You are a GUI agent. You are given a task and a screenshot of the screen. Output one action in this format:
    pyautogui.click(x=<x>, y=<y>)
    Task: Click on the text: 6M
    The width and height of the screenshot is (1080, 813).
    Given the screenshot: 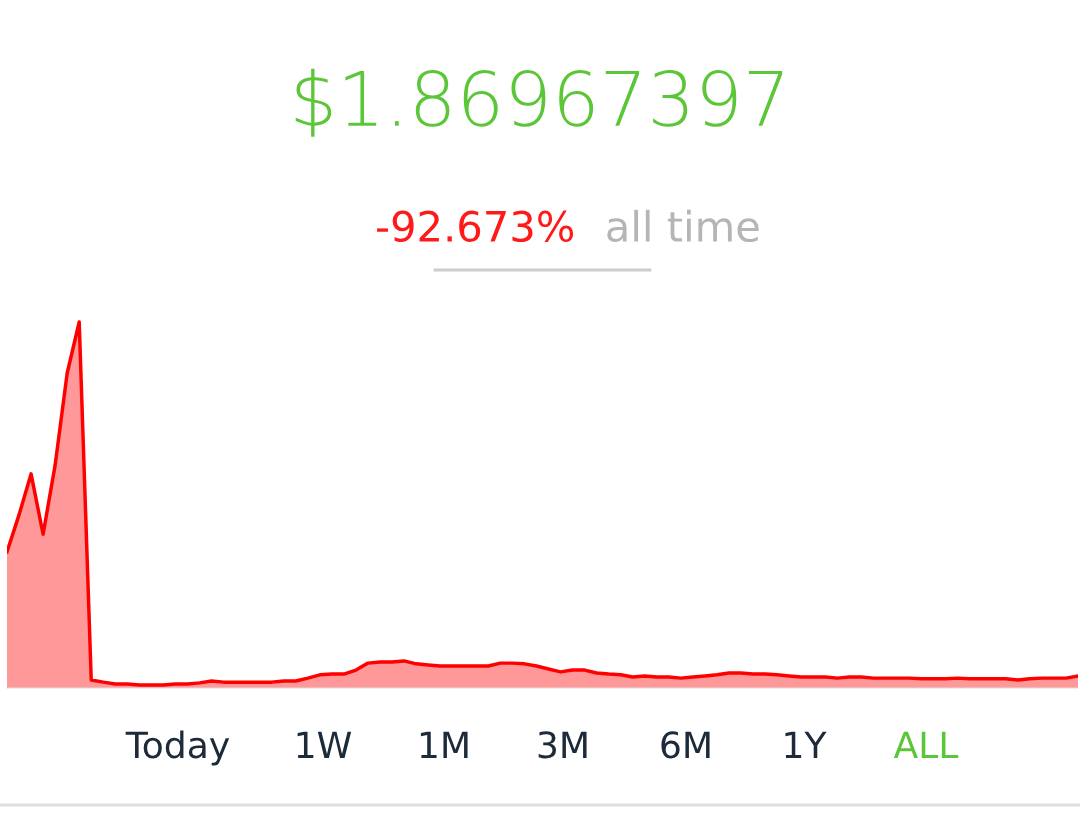 What is the action you would take?
    pyautogui.click(x=685, y=745)
    